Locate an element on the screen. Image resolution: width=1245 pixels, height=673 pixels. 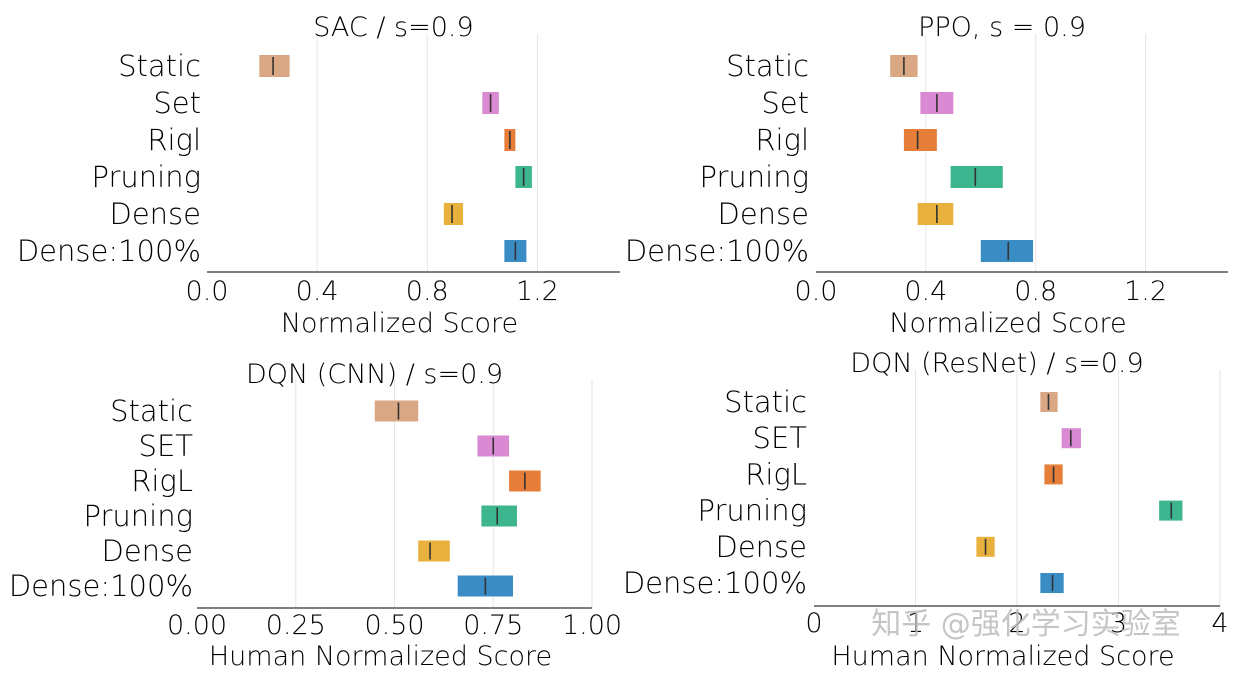
x-tick-label: 2 is located at coordinates (1016, 623).